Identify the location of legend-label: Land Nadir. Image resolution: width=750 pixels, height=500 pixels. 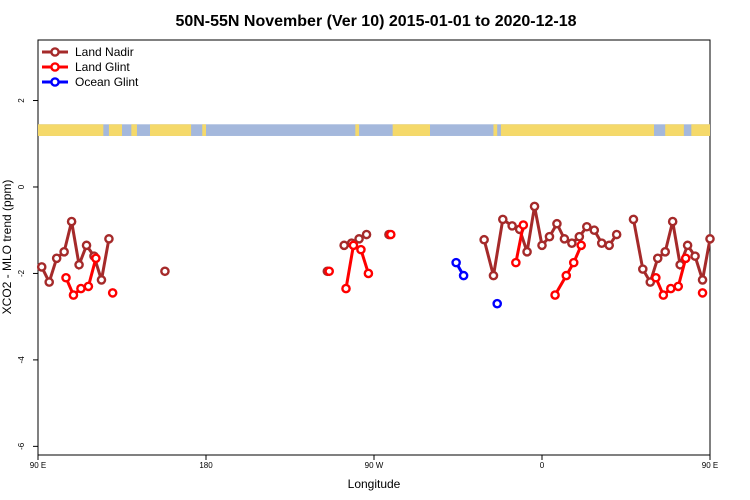
(104, 52).